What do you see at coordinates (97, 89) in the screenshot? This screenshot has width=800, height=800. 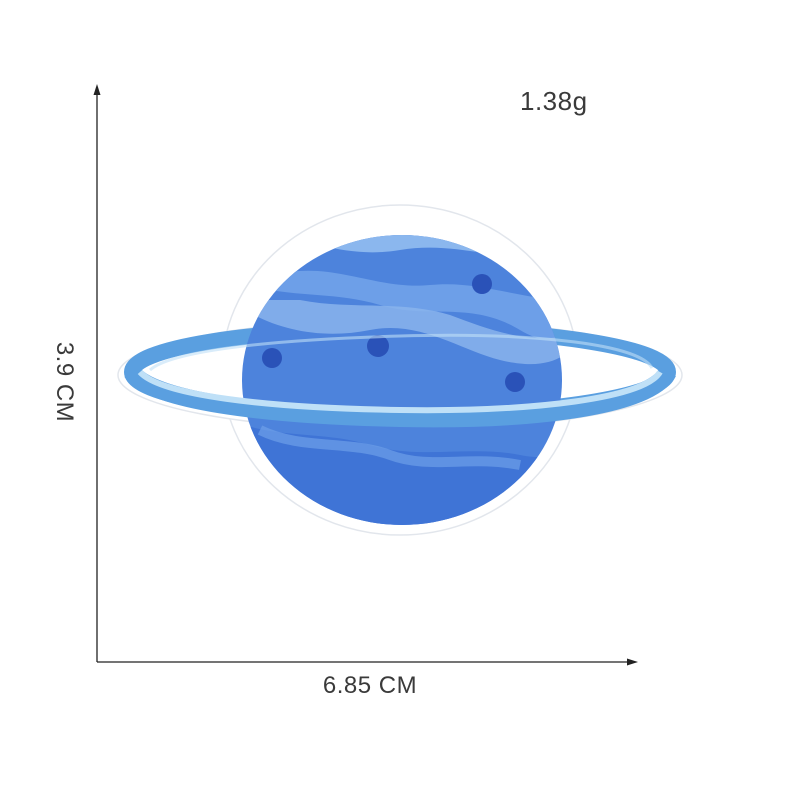 I see `height-arrow-head-icon` at bounding box center [97, 89].